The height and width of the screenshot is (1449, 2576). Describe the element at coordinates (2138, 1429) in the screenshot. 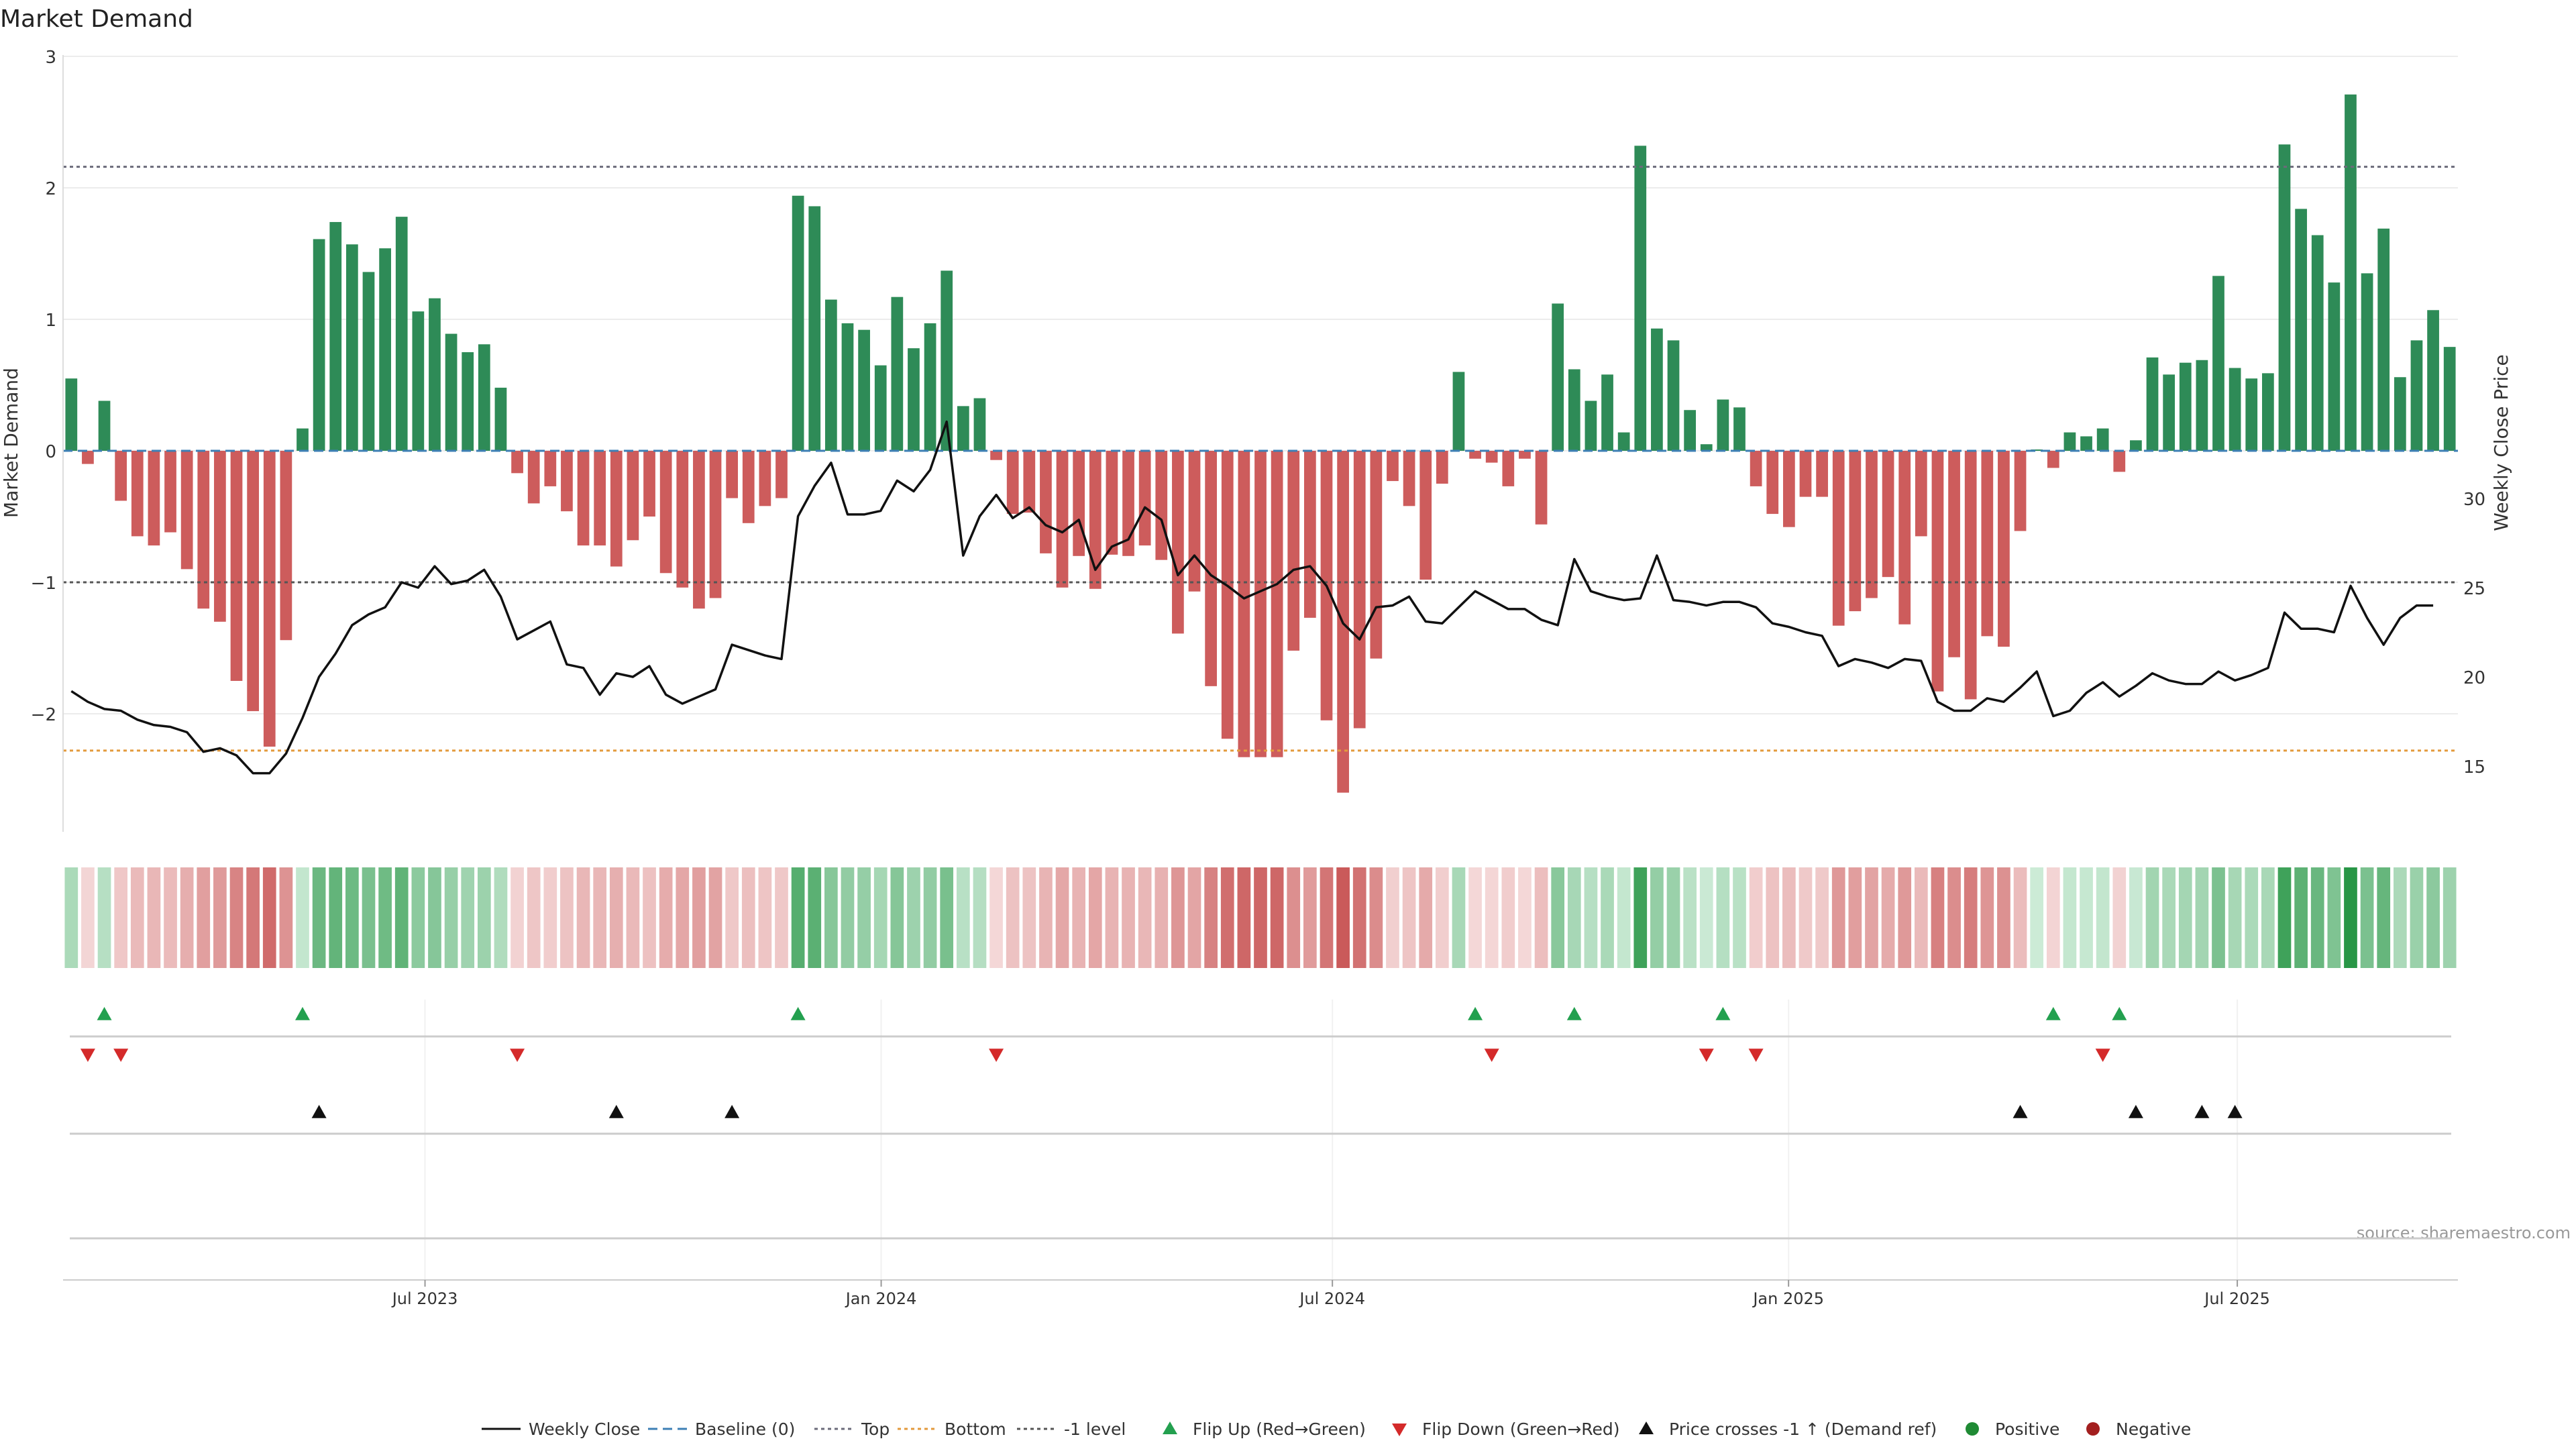

I see `legend-item: Negative` at that location.